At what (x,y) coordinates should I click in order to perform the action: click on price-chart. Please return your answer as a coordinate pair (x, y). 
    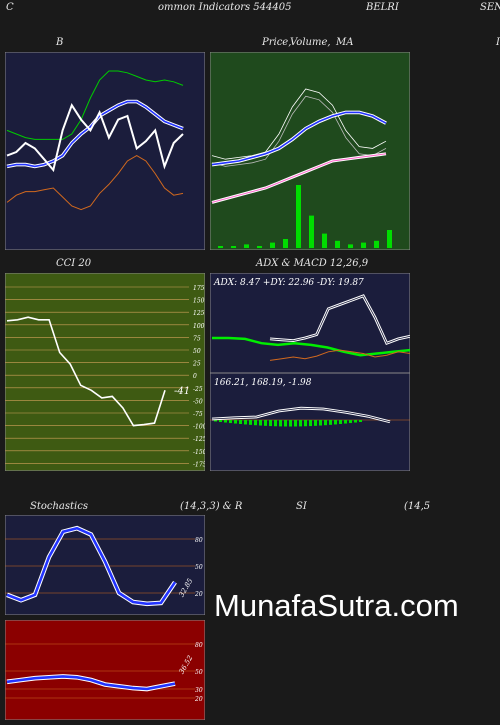
    Looking at the image, I should click on (310, 151).